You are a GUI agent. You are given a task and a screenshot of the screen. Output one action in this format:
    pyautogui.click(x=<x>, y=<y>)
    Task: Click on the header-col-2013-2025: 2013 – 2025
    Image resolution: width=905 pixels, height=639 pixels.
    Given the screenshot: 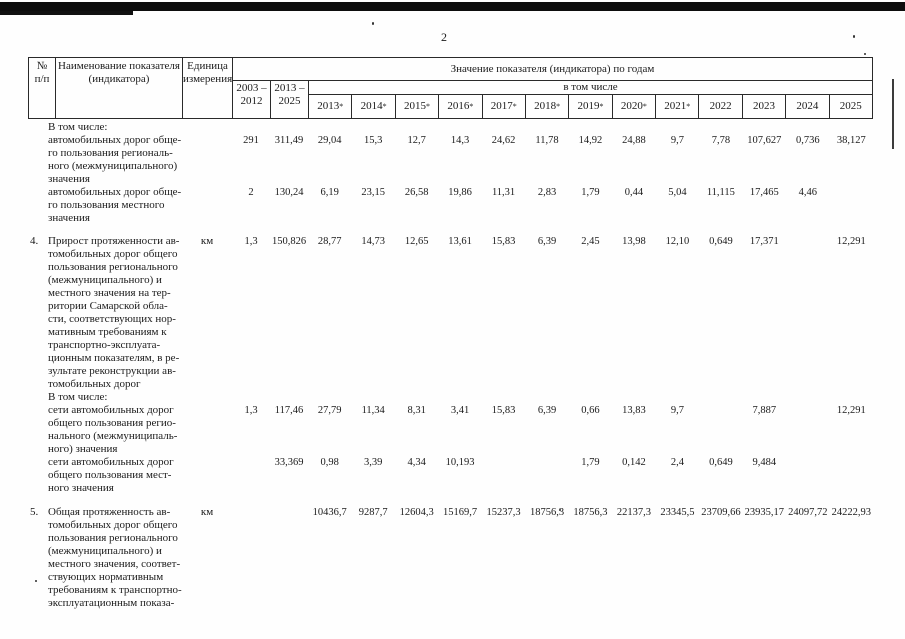 What is the action you would take?
    pyautogui.click(x=290, y=100)
    